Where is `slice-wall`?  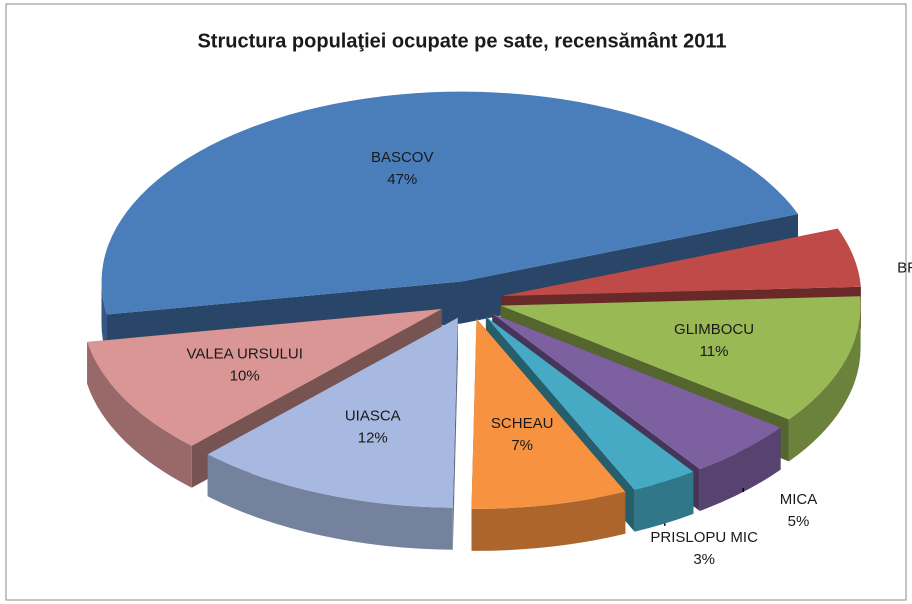
slice-wall is located at coordinates (455, 433).